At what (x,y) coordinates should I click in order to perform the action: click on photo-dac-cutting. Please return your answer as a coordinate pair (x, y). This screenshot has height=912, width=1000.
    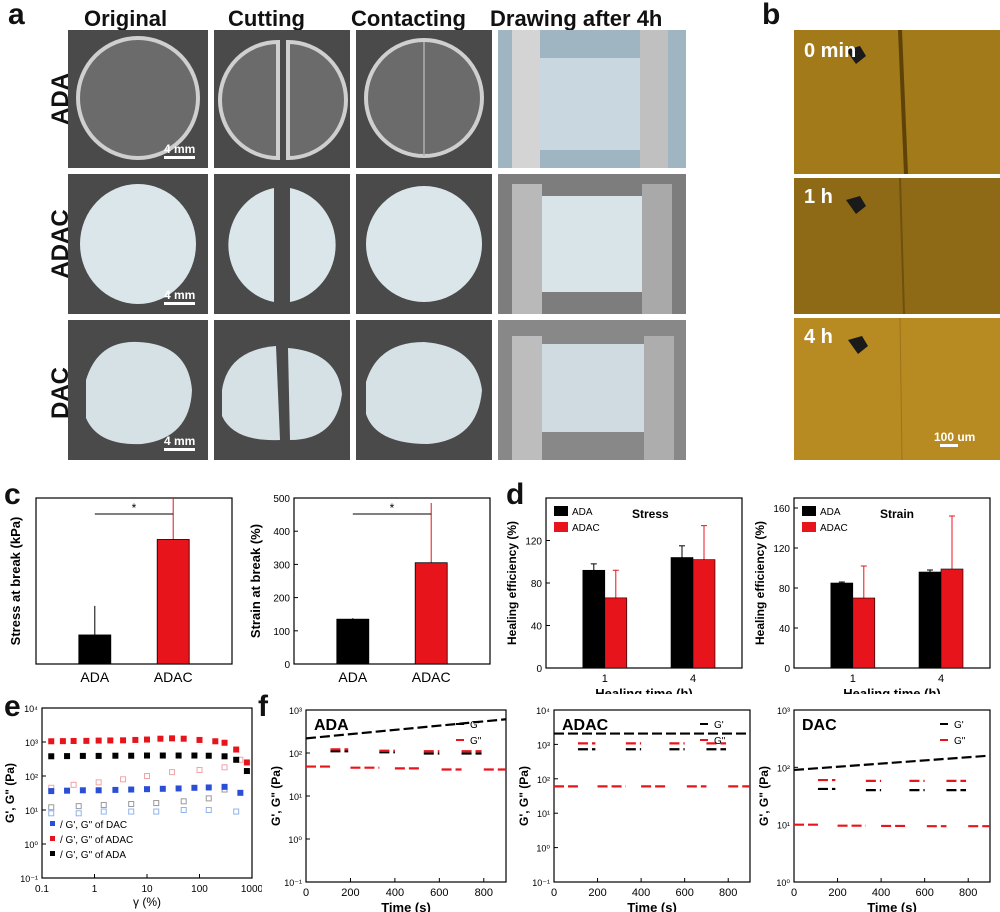
    Looking at the image, I should click on (282, 390).